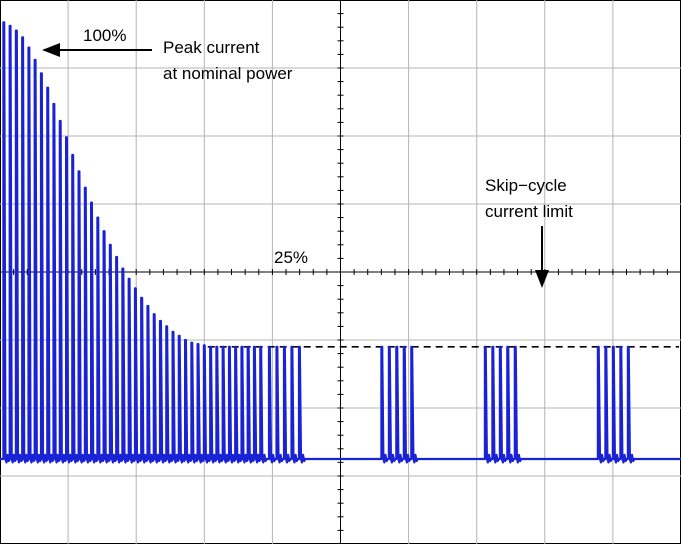 The height and width of the screenshot is (549, 681). Describe the element at coordinates (529, 211) in the screenshot. I see `skip-text-line2: current limit` at that location.